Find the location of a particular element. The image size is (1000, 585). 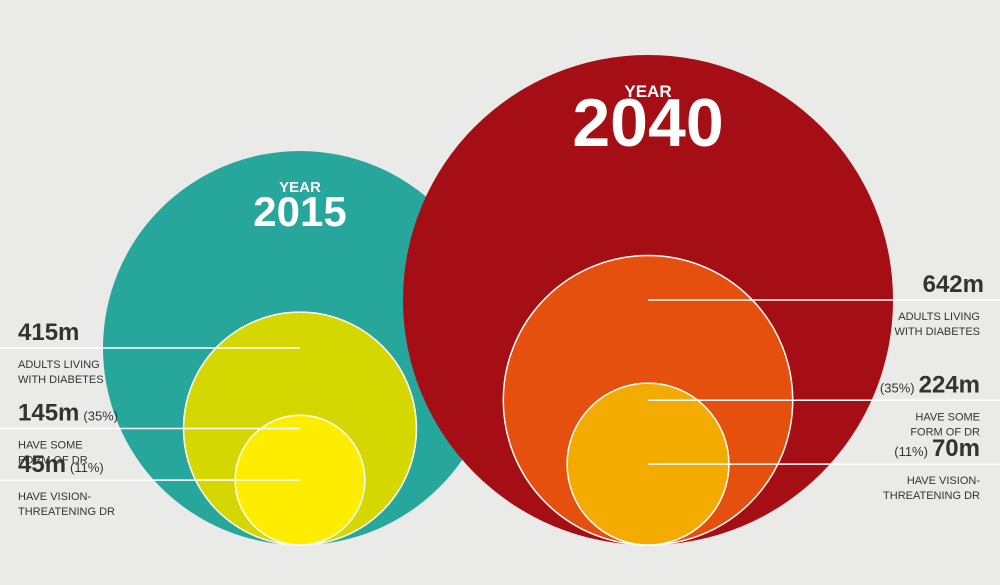

value-text: 145m is located at coordinates (48, 413).